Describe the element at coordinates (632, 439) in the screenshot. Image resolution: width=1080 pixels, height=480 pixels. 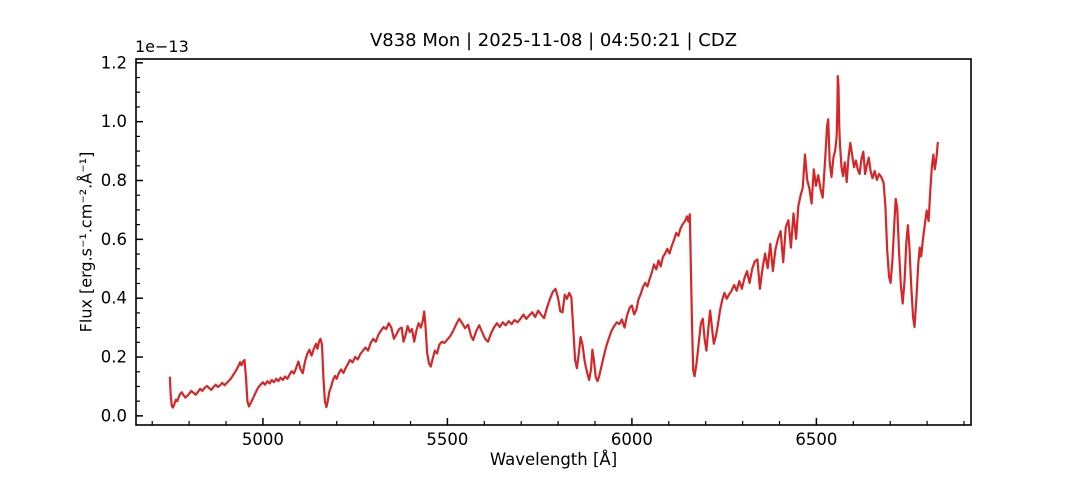
I see `x-tick-label: 6000` at that location.